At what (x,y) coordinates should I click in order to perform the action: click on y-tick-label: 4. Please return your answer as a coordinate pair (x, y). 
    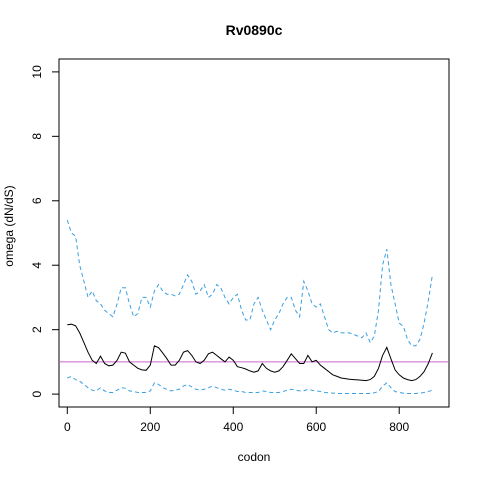
    Looking at the image, I should click on (37, 265).